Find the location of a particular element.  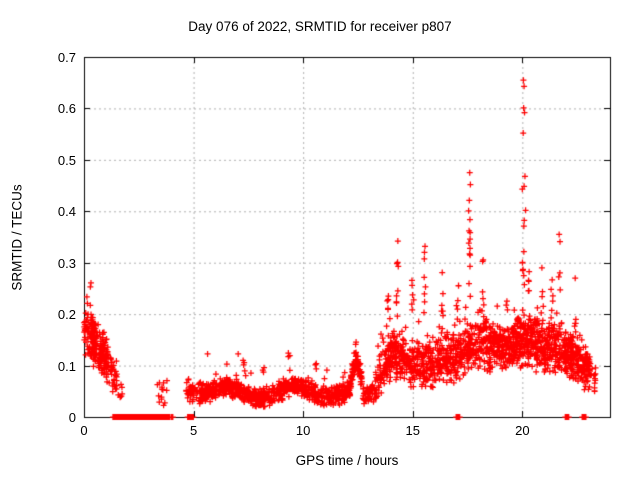

y-tick-label: 0.1 is located at coordinates (66, 366).